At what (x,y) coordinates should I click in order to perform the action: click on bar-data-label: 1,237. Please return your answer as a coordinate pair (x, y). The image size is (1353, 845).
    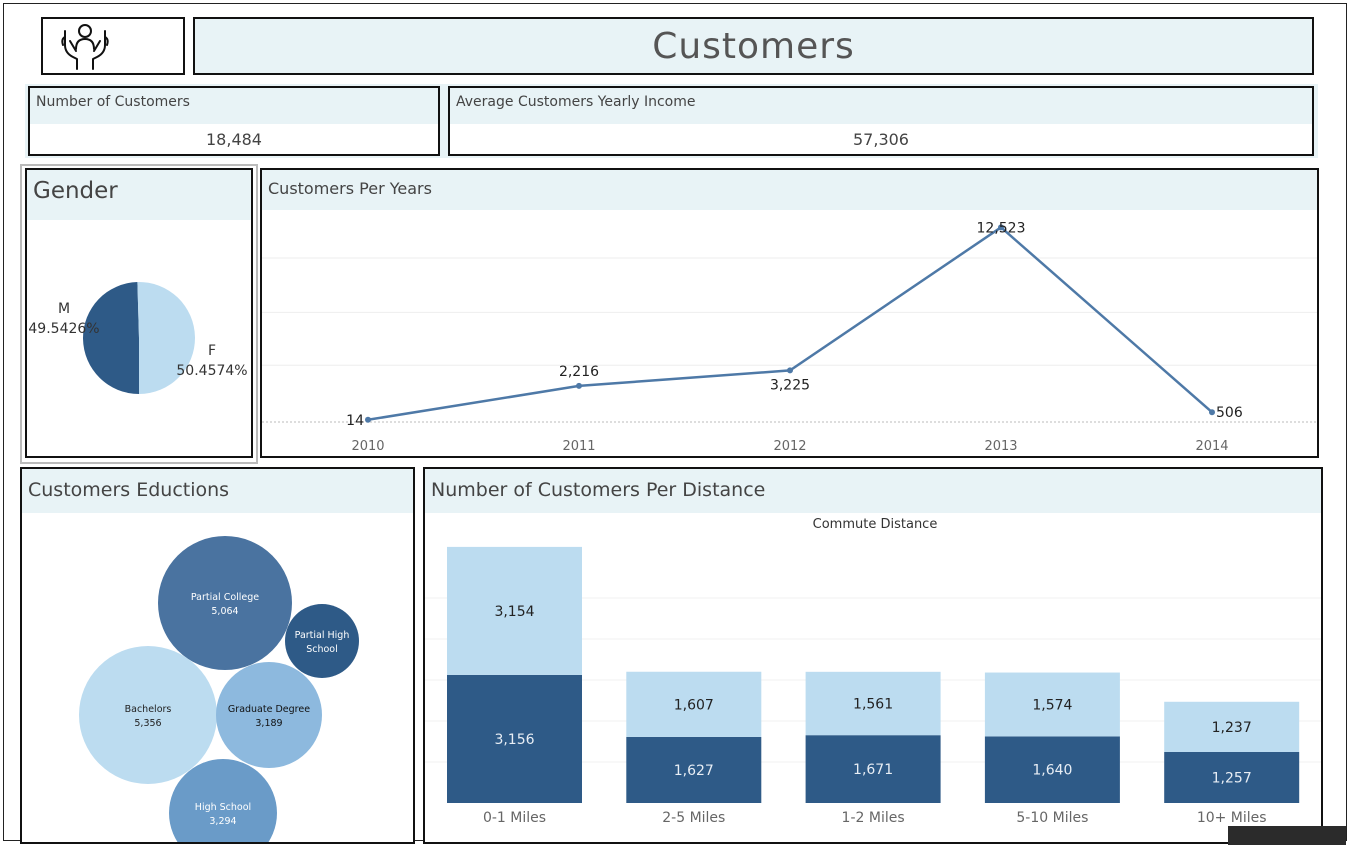
    Looking at the image, I should click on (1232, 728).